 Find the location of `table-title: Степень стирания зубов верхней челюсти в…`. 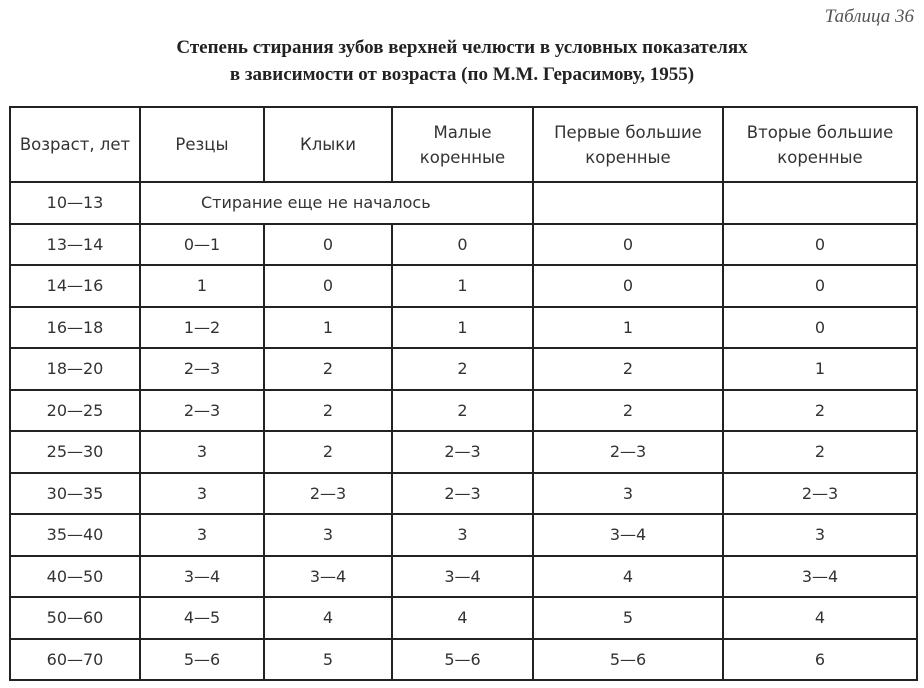

table-title: Степень стирания зубов верхней челюсти в… is located at coordinates (462, 61).